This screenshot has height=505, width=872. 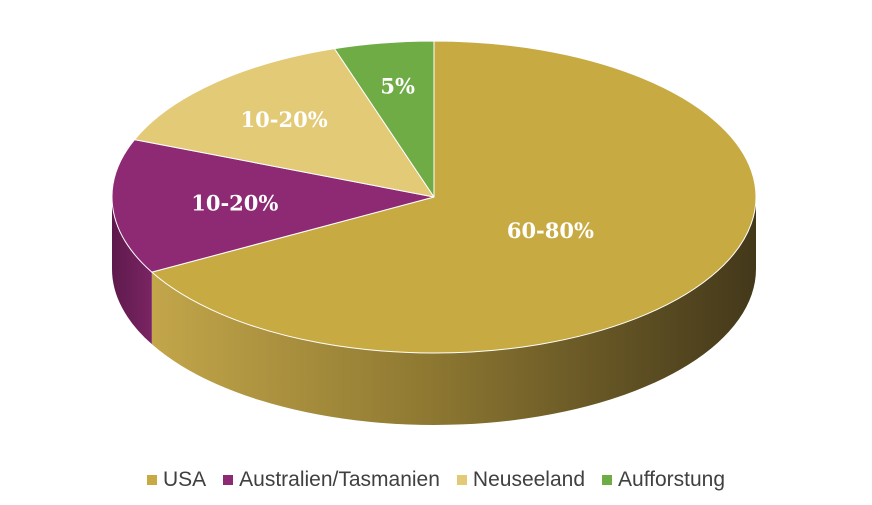 I want to click on legend-label: Aufforstung, so click(x=672, y=479).